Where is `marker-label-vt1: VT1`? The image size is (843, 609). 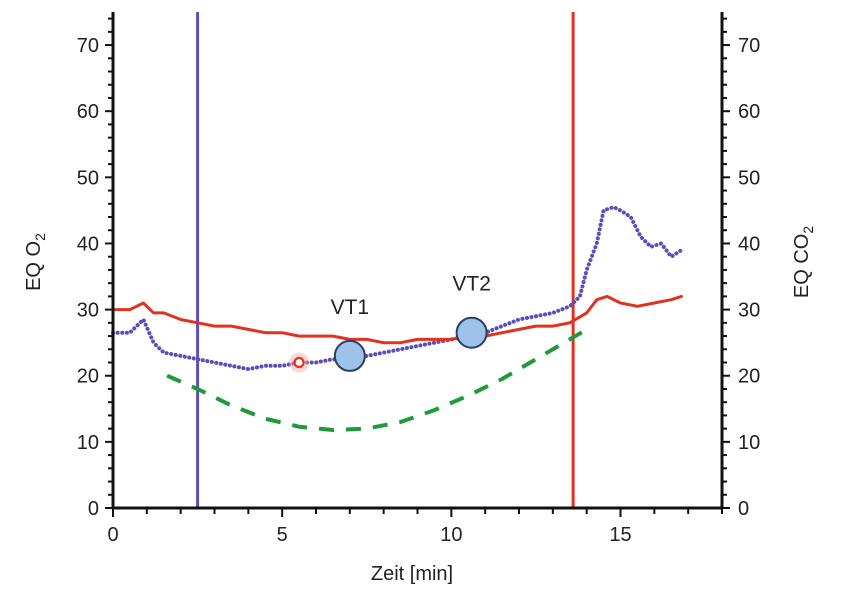 marker-label-vt1: VT1 is located at coordinates (350, 307).